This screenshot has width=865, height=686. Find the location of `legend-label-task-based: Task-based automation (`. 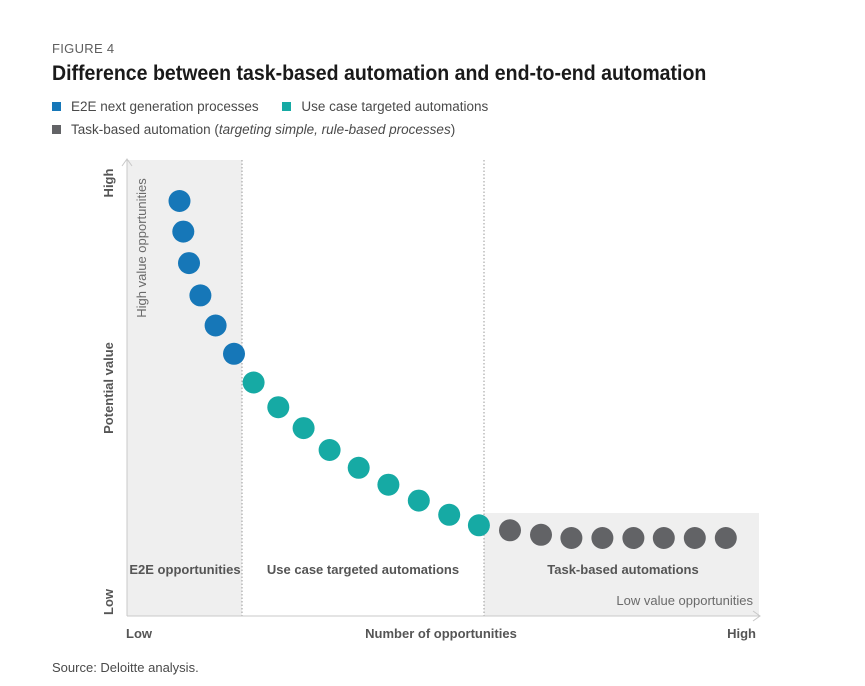

legend-label-task-based: Task-based automation ( is located at coordinates (145, 129).